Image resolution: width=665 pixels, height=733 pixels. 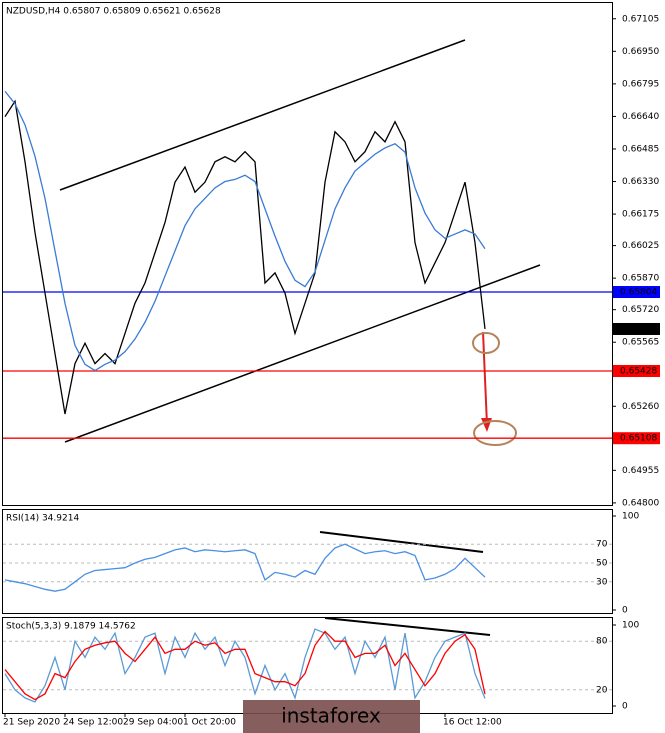 I want to click on y-tick-label: 0.66175, so click(x=640, y=215).